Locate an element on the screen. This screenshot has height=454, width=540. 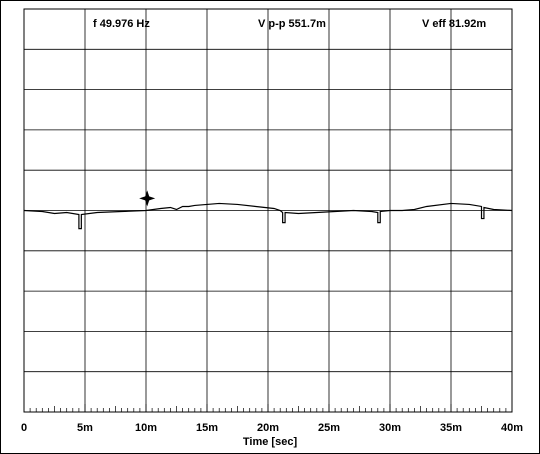
x-tick-label: 25m is located at coordinates (329, 428).